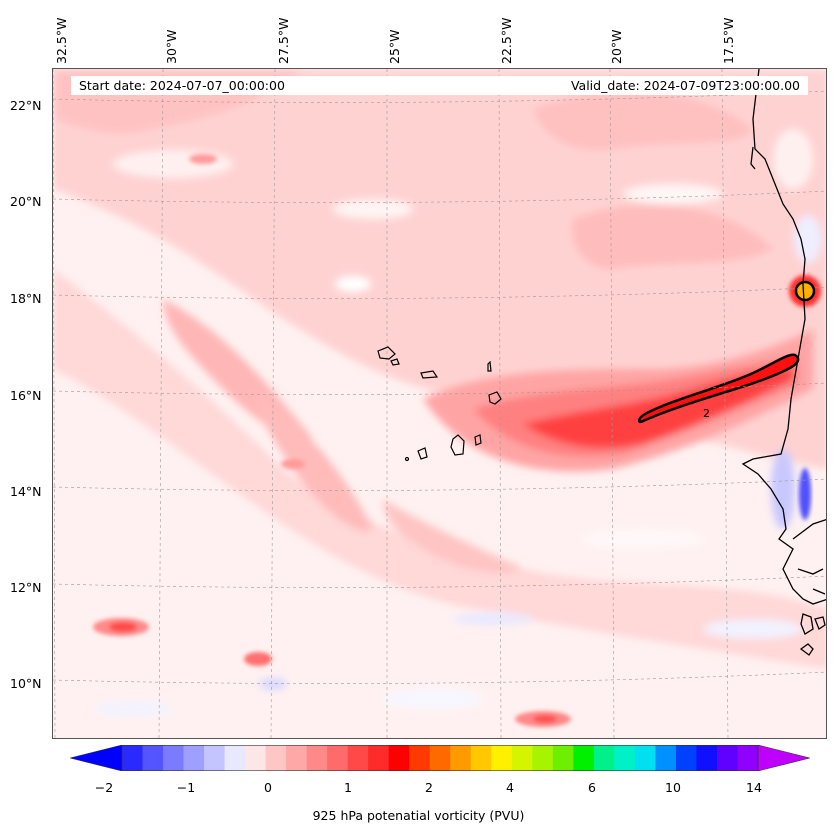 Image resolution: width=837 pixels, height=836 pixels. Describe the element at coordinates (394, 46) in the screenshot. I see `lon-label-25w: 25°W` at that location.